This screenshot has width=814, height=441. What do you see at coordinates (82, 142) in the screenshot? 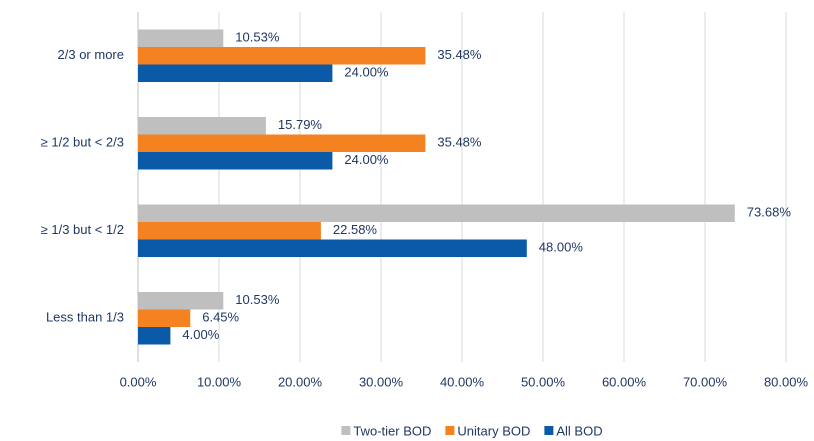
I see `y-tick-label: ≥ 1/2 but < 2/3` at bounding box center [82, 142].